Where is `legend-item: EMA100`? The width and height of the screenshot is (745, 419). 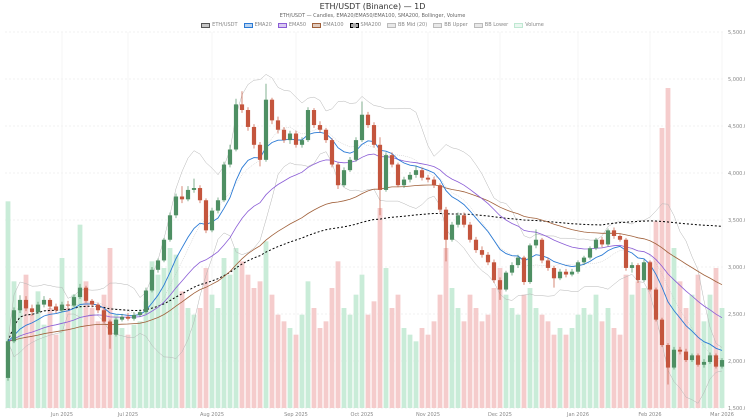
legend-item: EMA100 is located at coordinates (328, 25).